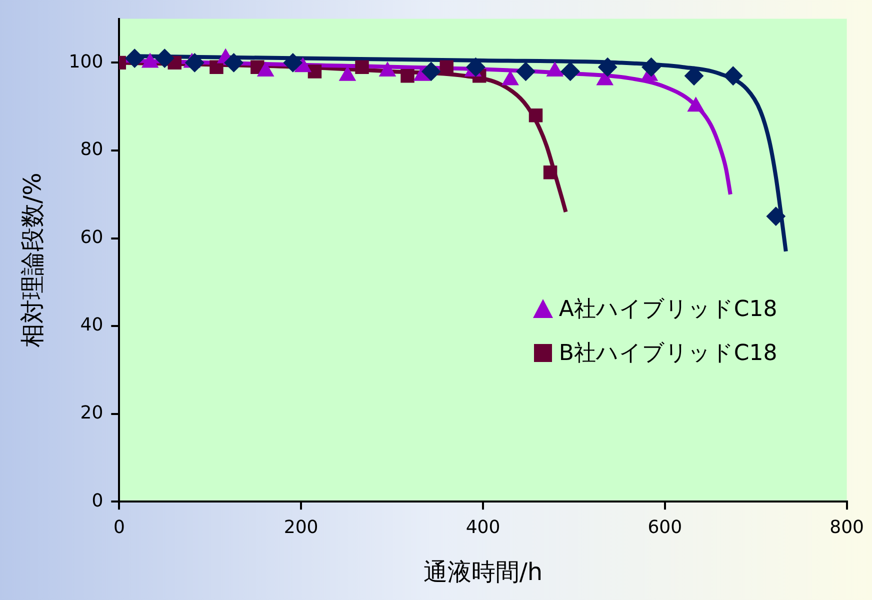  Describe the element at coordinates (847, 527) in the screenshot. I see `x-tick-label: 800` at that location.